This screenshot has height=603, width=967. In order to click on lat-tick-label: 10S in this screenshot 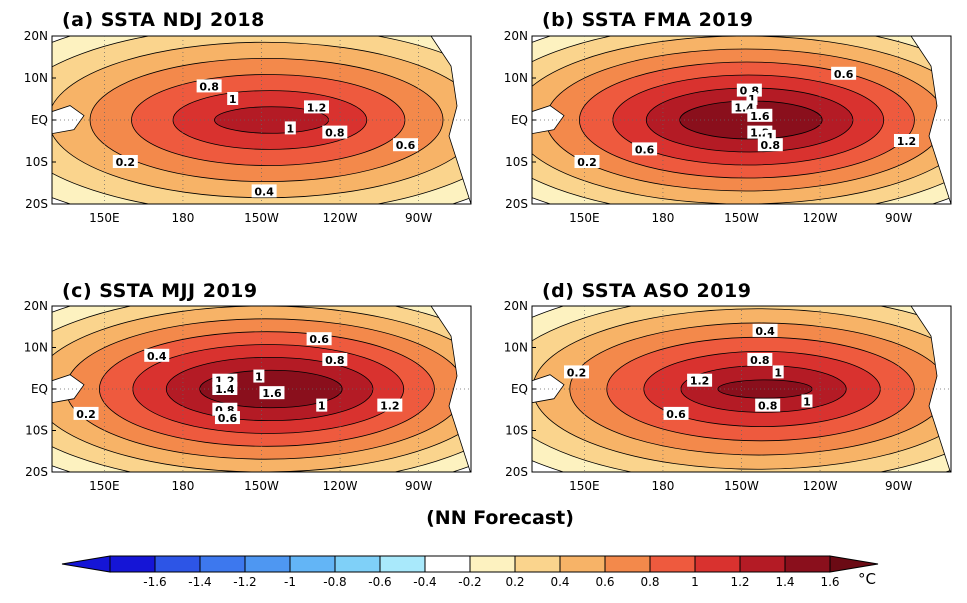, I will do `click(516, 431)`.